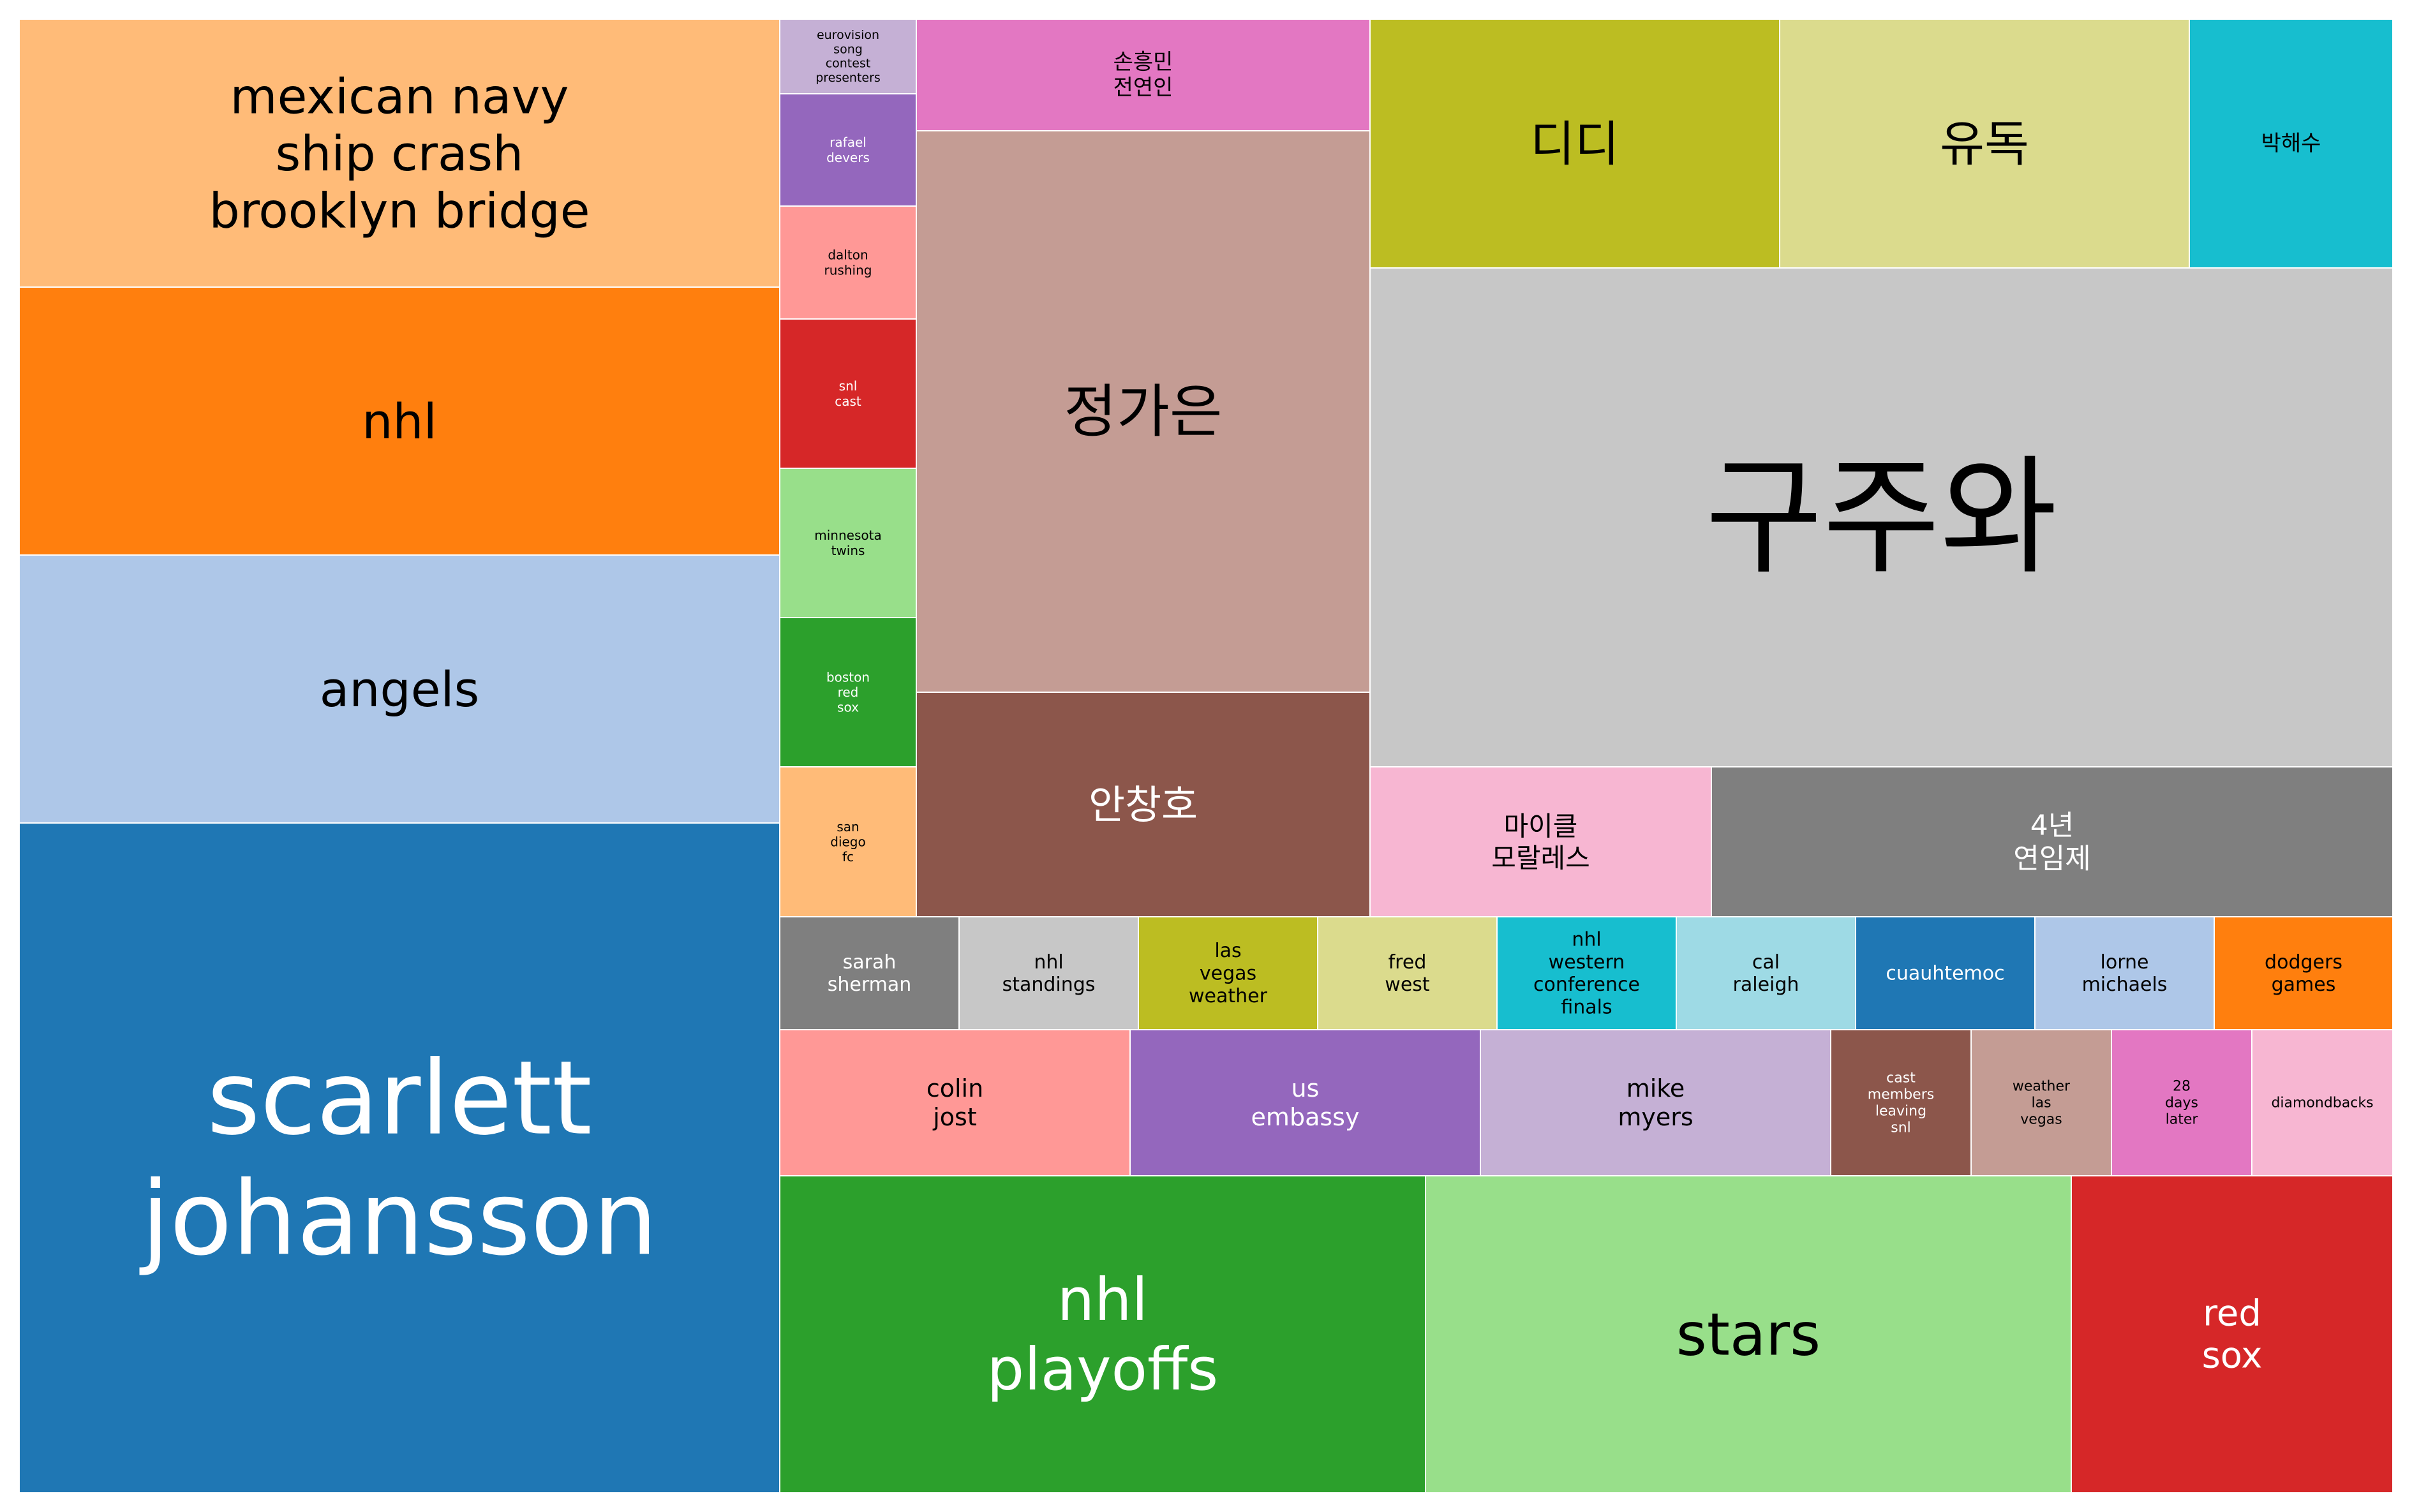 The width and height of the screenshot is (2412, 1512). I want to click on treemap-label-rafael-devers: rafael devers, so click(848, 150).